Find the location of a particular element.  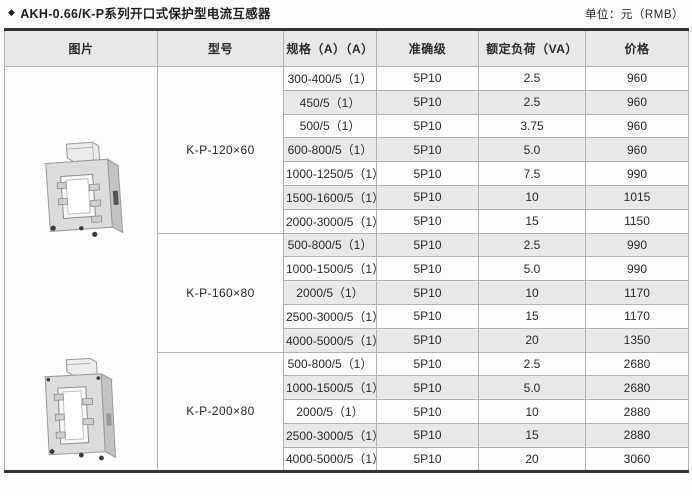

model-cell: K-P-120×60 is located at coordinates (220, 150).